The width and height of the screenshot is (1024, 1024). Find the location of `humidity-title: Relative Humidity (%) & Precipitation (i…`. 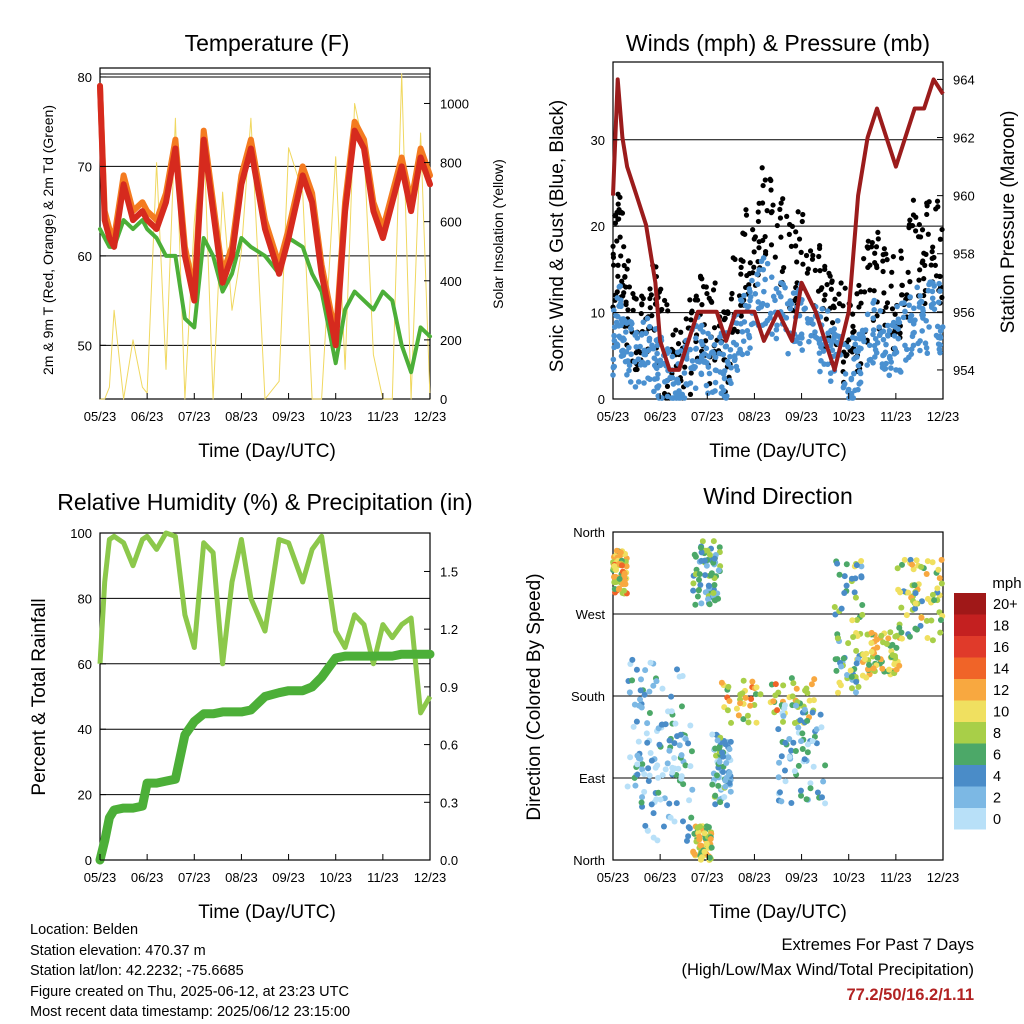

humidity-title: Relative Humidity (%) & Precipitation (i… is located at coordinates (264, 502).